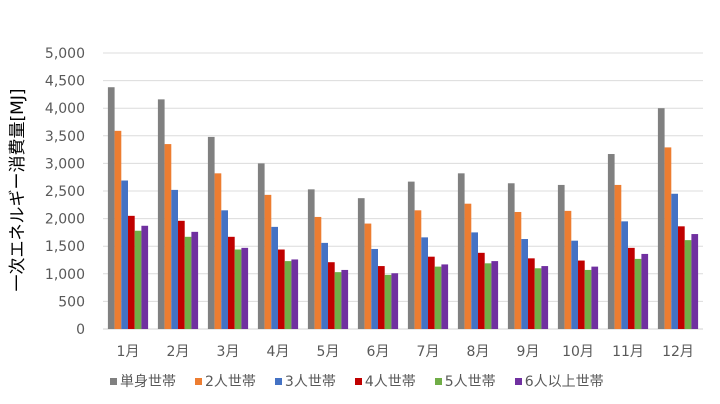 The width and height of the screenshot is (720, 404). I want to click on y-tick-label: 2,000, so click(65, 220).